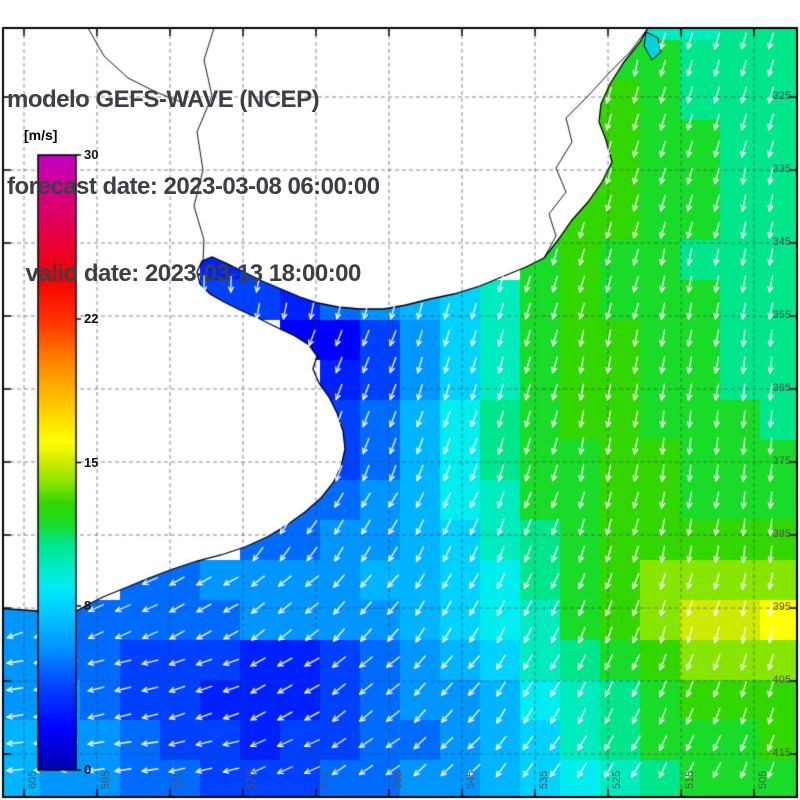  Describe the element at coordinates (252, 779) in the screenshot. I see `longitude-label: 575` at that location.